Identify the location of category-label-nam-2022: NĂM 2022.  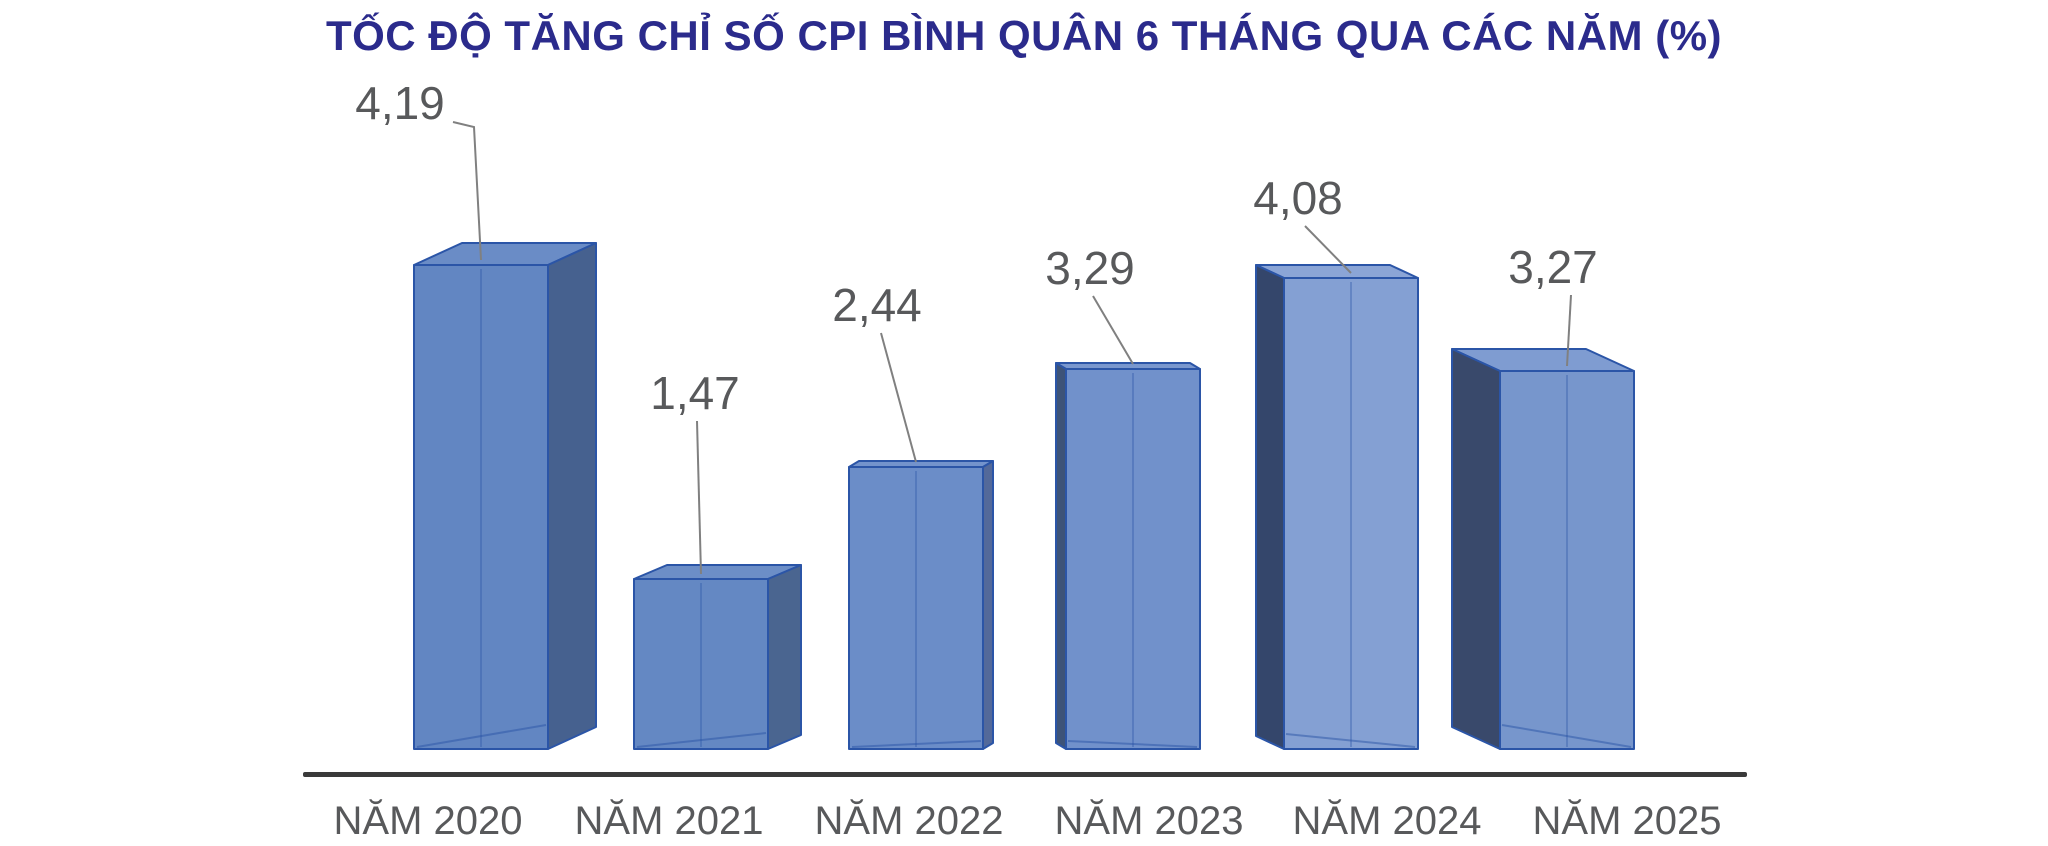
(909, 820).